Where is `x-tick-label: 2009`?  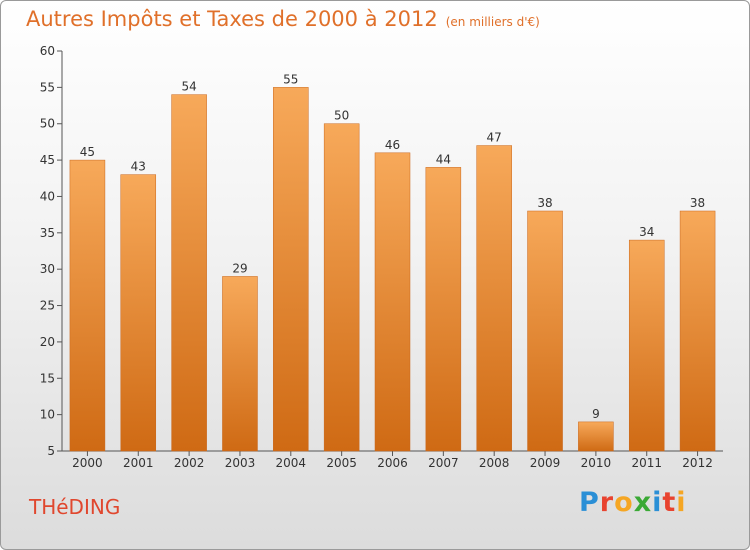 x-tick-label: 2009 is located at coordinates (545, 463).